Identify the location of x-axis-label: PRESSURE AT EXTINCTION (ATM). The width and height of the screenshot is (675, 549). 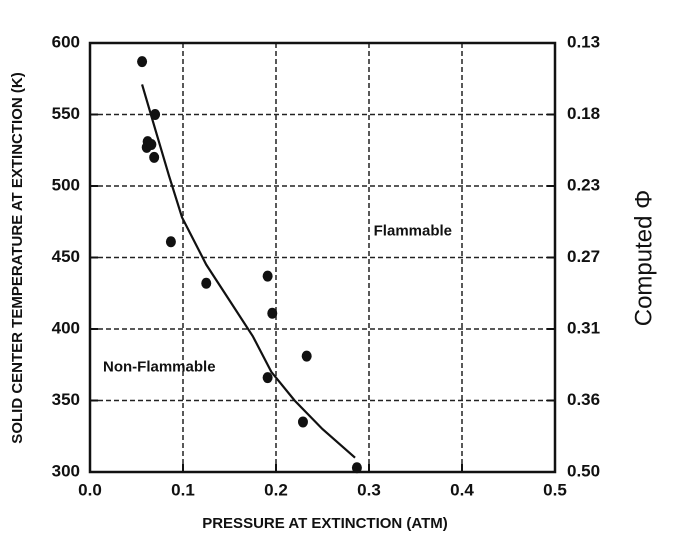
(325, 523).